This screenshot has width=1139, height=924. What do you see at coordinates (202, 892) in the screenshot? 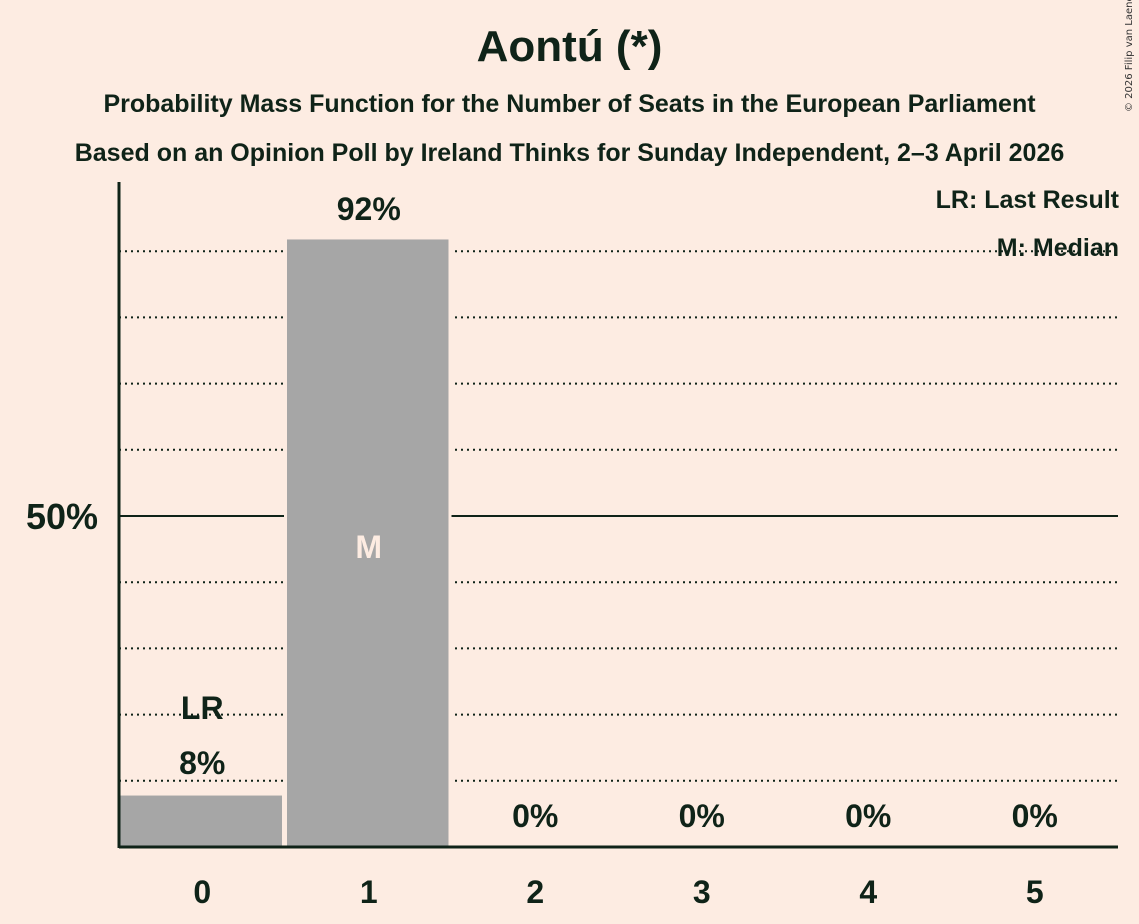
I see `x-tick-label: 0` at bounding box center [202, 892].